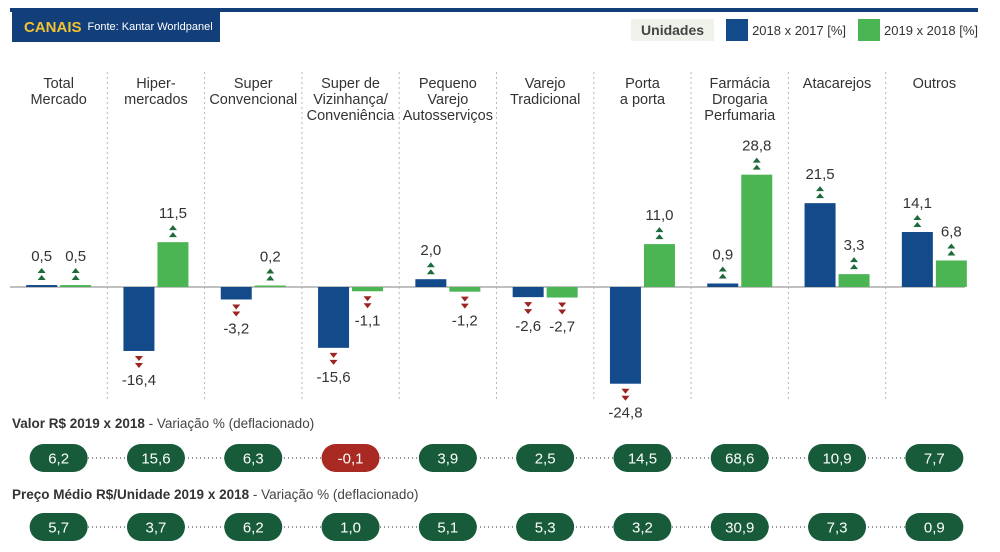 This screenshot has height=552, width=1000. What do you see at coordinates (528, 326) in the screenshot?
I see `bar-value-label: -2,6` at bounding box center [528, 326].